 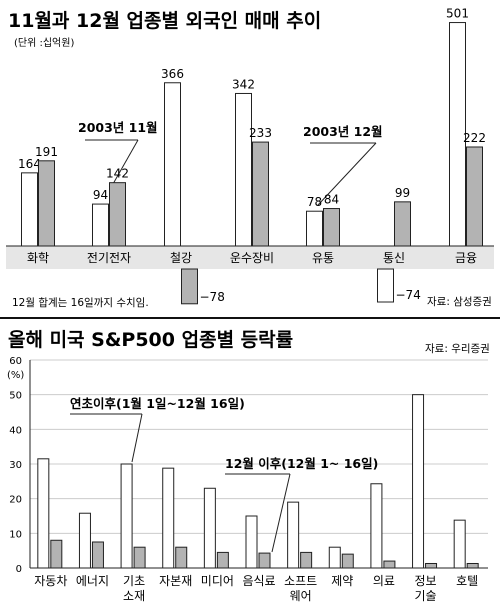 What do you see at coordinates (281, 513) in the screenshot?
I see `callout4-leader` at bounding box center [281, 513].